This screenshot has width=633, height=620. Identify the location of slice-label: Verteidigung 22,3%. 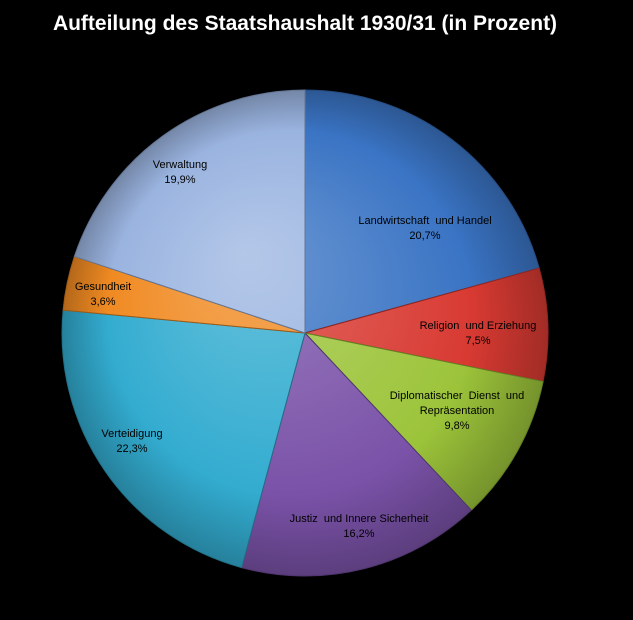
(131, 441).